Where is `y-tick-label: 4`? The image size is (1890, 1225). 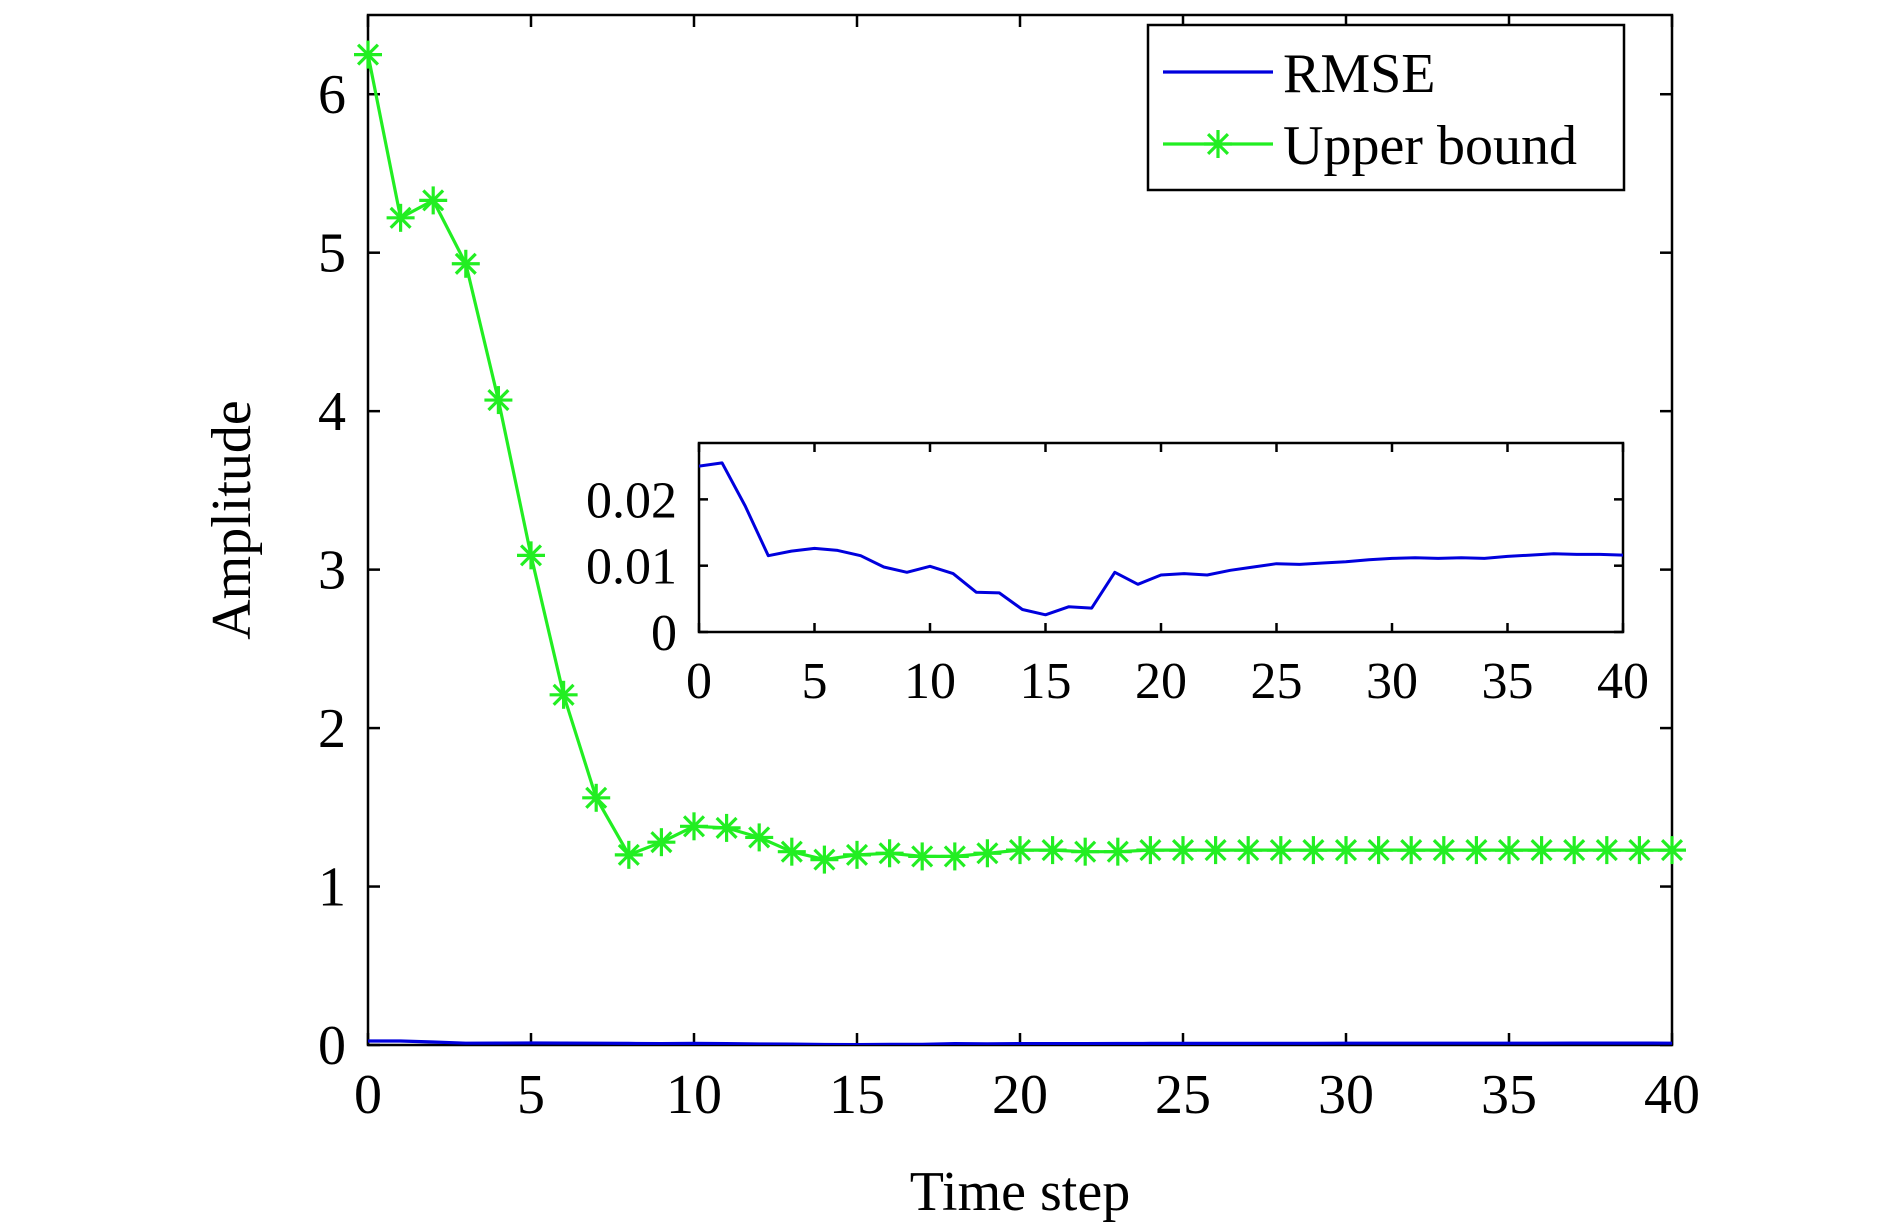 y-tick-label: 4 is located at coordinates (332, 412).